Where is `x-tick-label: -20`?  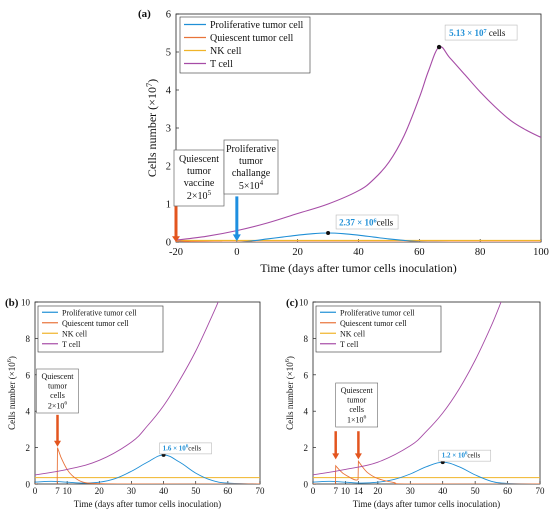 x-tick-label: -20 is located at coordinates (176, 252).